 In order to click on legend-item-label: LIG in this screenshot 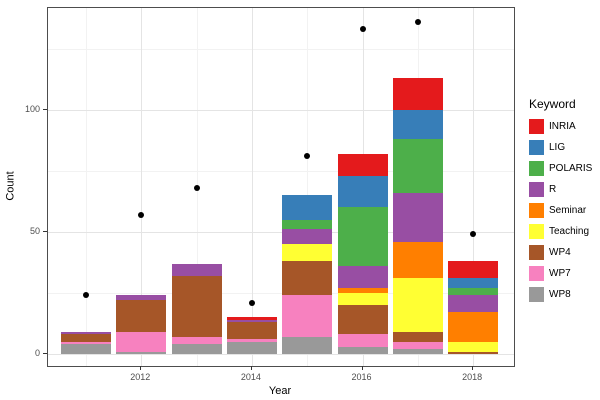, I will do `click(557, 147)`.